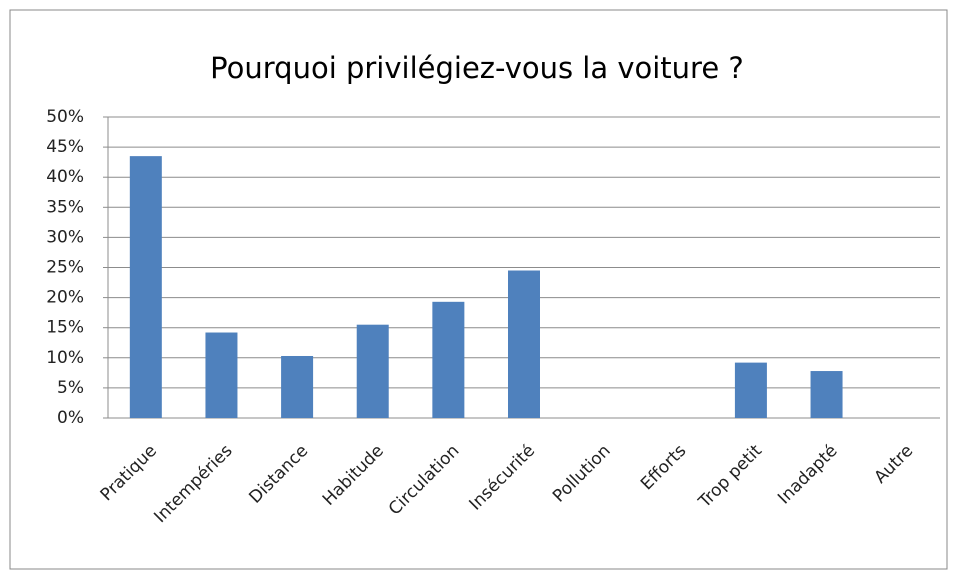 The width and height of the screenshot is (955, 579). I want to click on y-tick-label: 35%, so click(65, 207).